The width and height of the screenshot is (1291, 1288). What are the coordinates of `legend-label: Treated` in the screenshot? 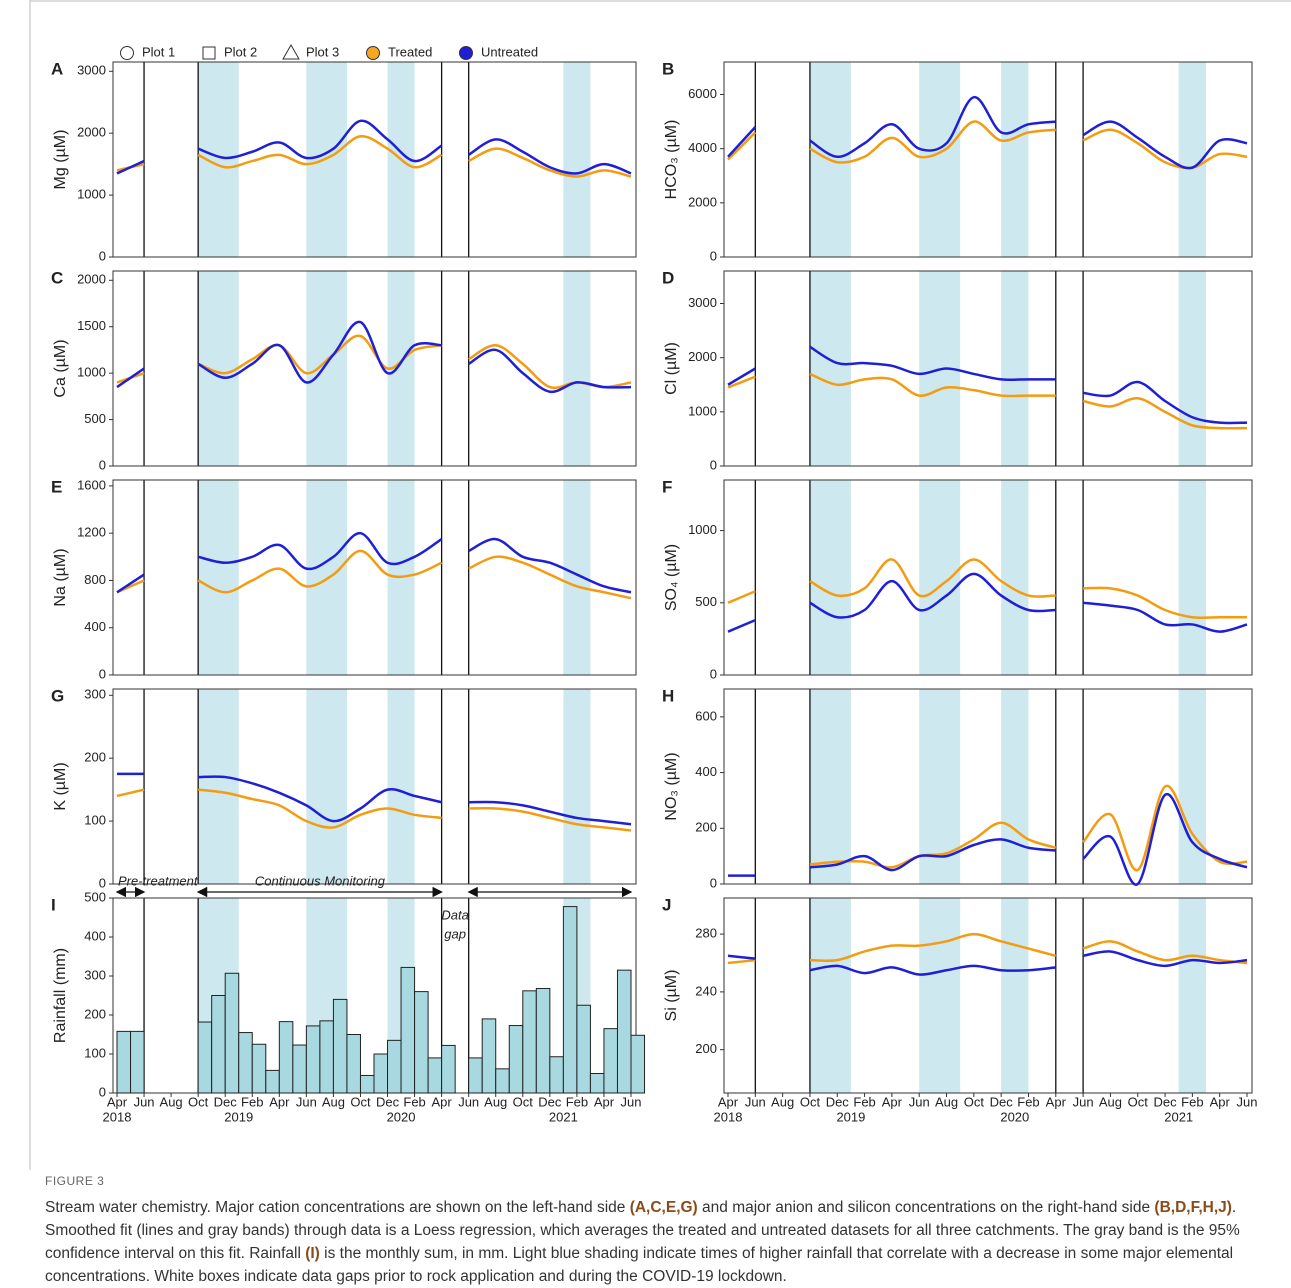 It's located at (410, 51).